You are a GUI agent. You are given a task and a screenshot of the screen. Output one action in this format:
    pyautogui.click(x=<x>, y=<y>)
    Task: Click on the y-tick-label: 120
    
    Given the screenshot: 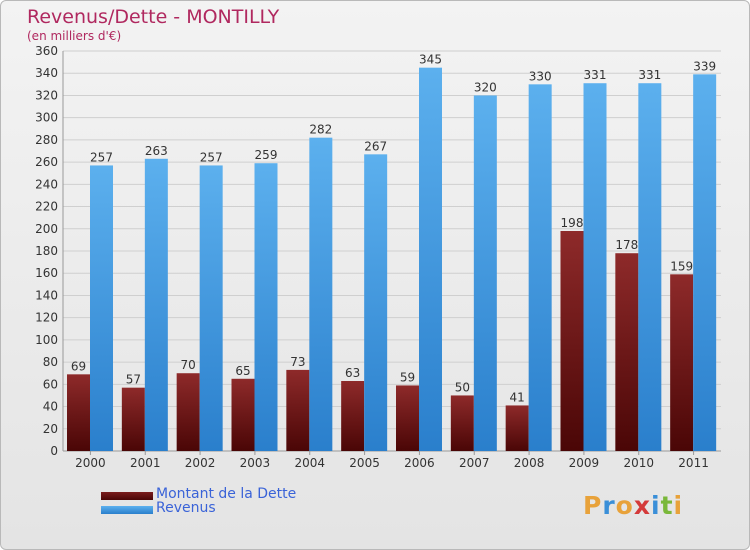 What is the action you would take?
    pyautogui.click(x=46, y=318)
    